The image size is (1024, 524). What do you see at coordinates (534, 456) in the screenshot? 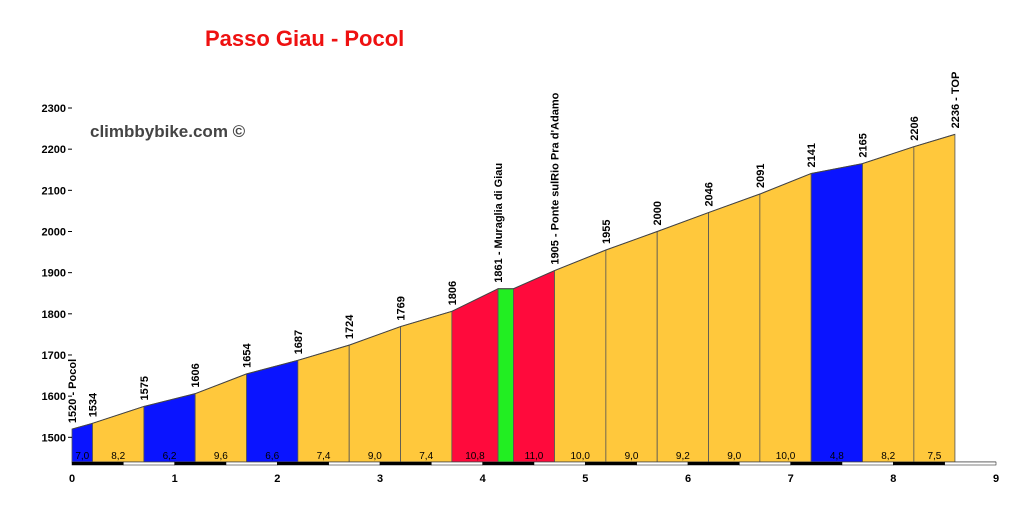
I see `gradient-label-10: 11,0` at bounding box center [534, 456].